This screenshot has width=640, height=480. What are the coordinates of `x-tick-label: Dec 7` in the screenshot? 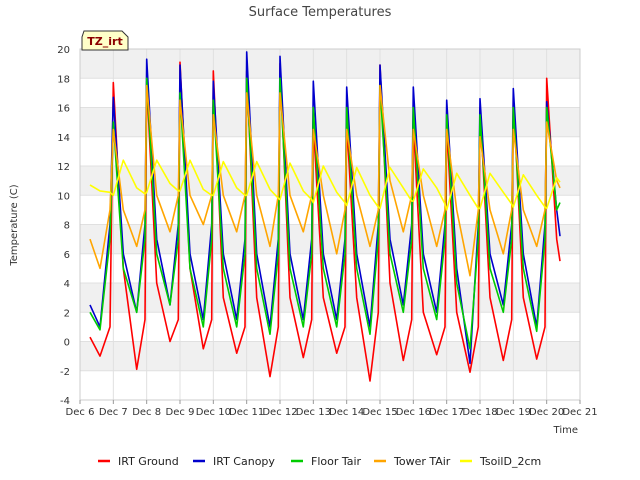 It's located at (113, 412).